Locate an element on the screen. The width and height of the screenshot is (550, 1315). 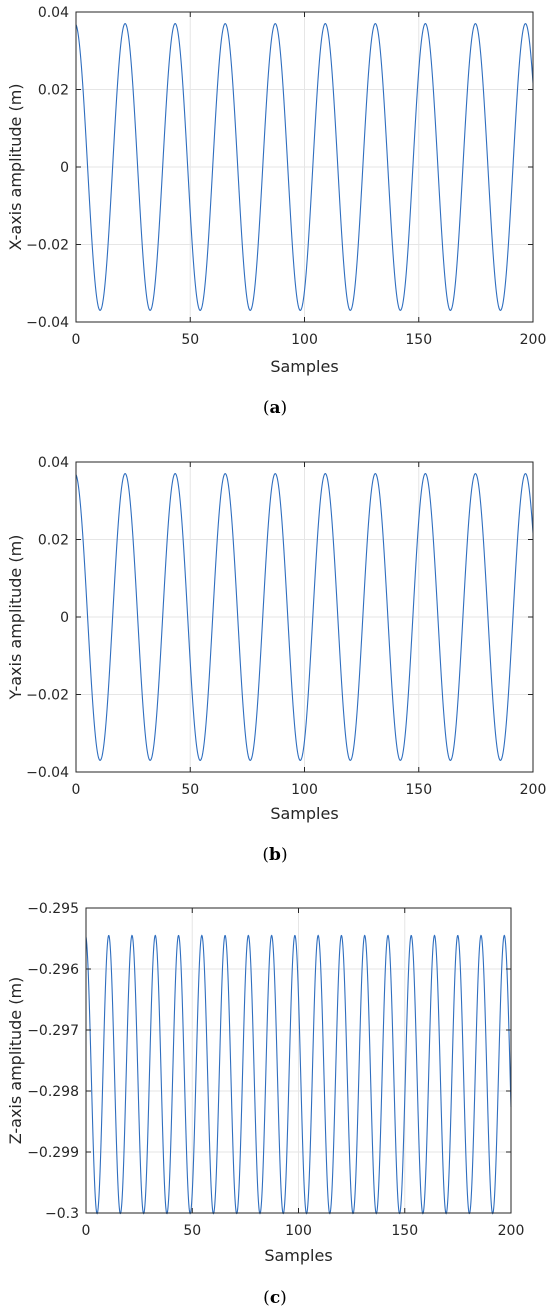
y-axis-label: Z-axis amplitude (m) is located at coordinates (15, 1061).